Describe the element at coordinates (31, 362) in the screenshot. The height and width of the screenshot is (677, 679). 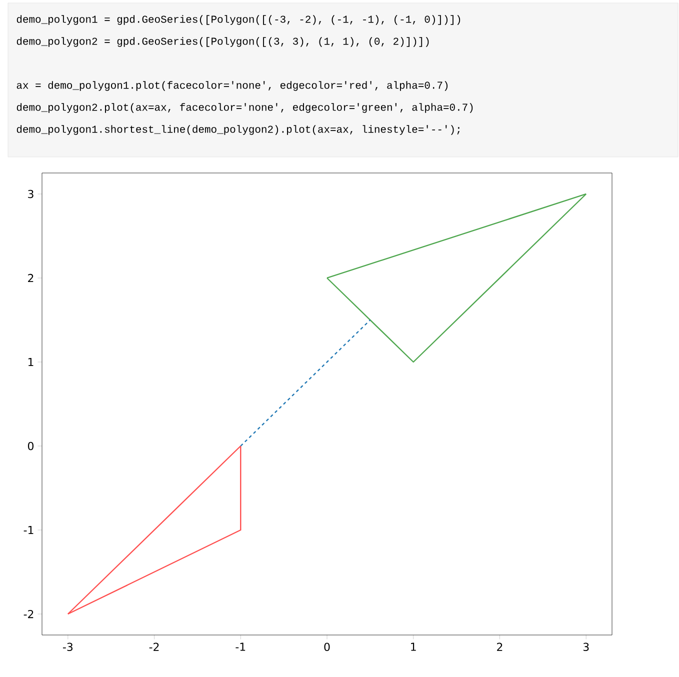
I see `y-tick-label: 1` at that location.